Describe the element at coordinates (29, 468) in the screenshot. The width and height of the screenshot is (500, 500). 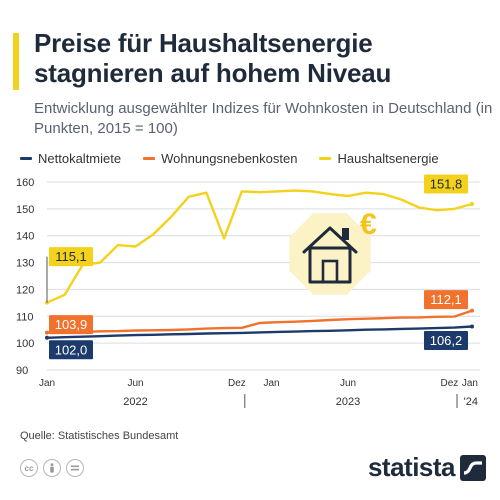
I see `cc-icon: cc` at that location.